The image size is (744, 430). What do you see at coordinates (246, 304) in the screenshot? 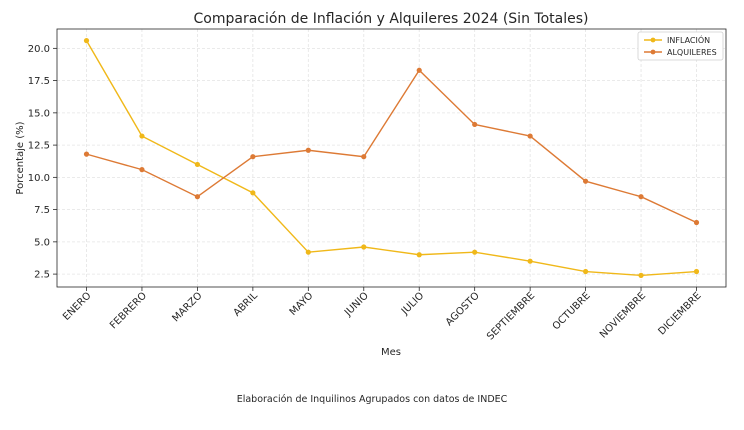
I see `x-tick-label: ABRIL` at bounding box center [246, 304].